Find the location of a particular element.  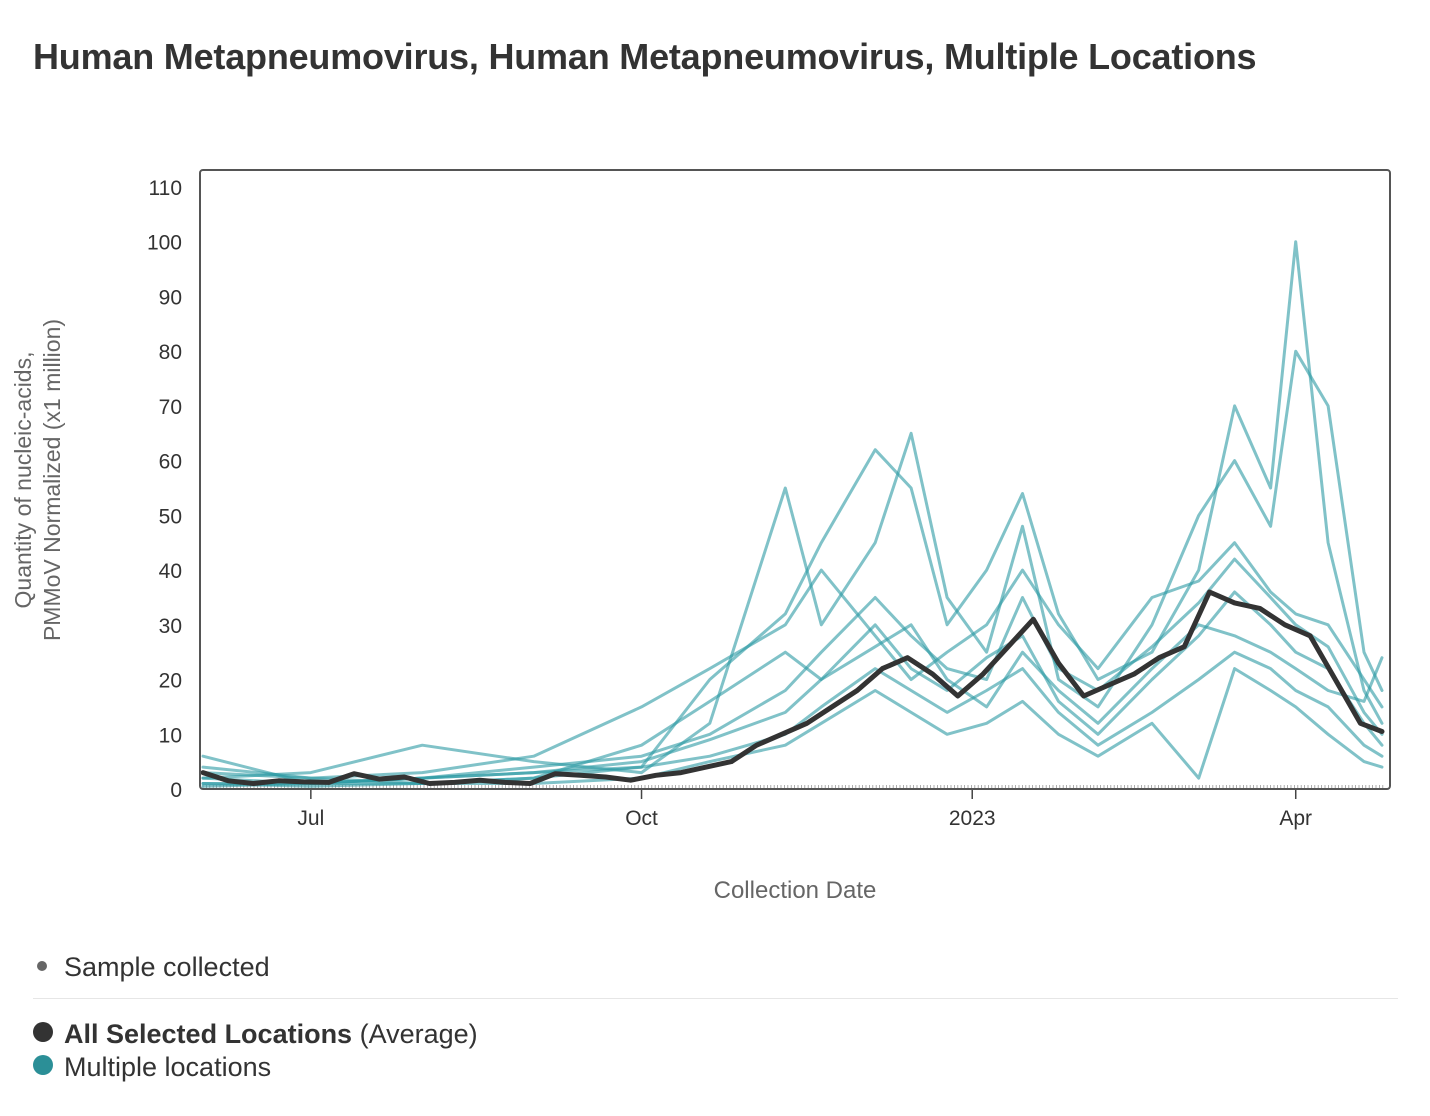

x-tick-label: Jul is located at coordinates (310, 818).